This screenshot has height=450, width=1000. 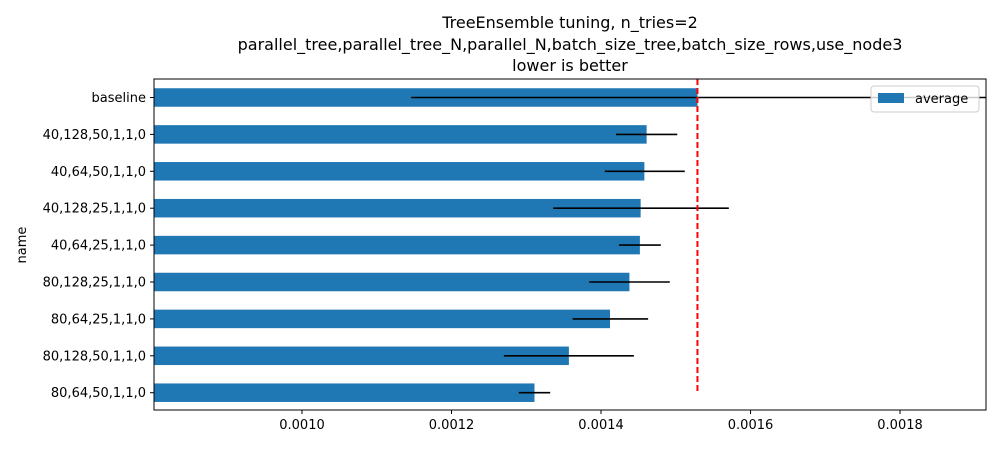 I want to click on y-tick-label: 40,64,25,1,1,0, so click(x=98, y=246).